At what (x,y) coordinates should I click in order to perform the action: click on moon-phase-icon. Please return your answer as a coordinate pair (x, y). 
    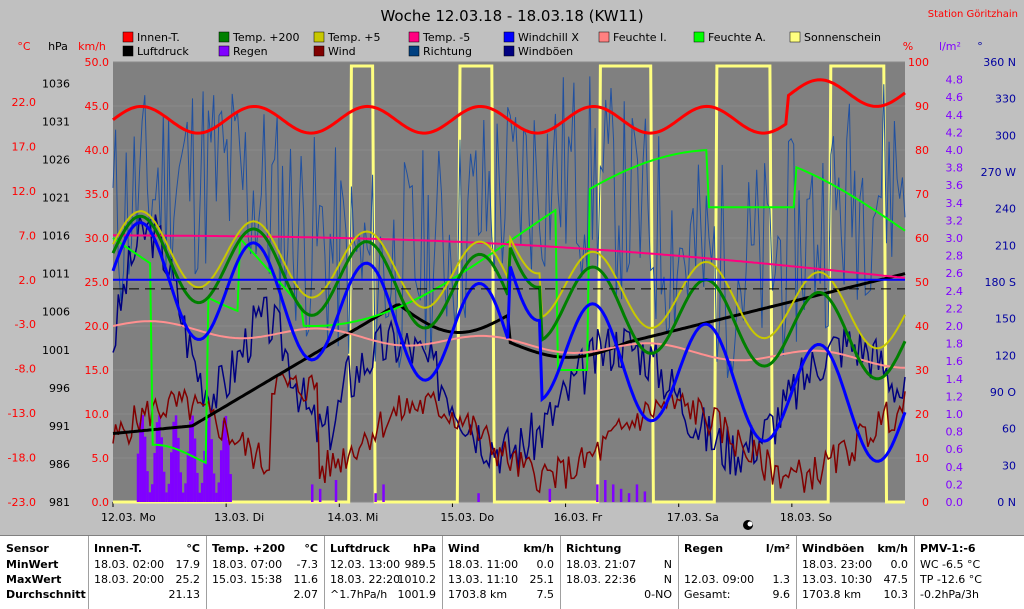
    Looking at the image, I should click on (750, 524).